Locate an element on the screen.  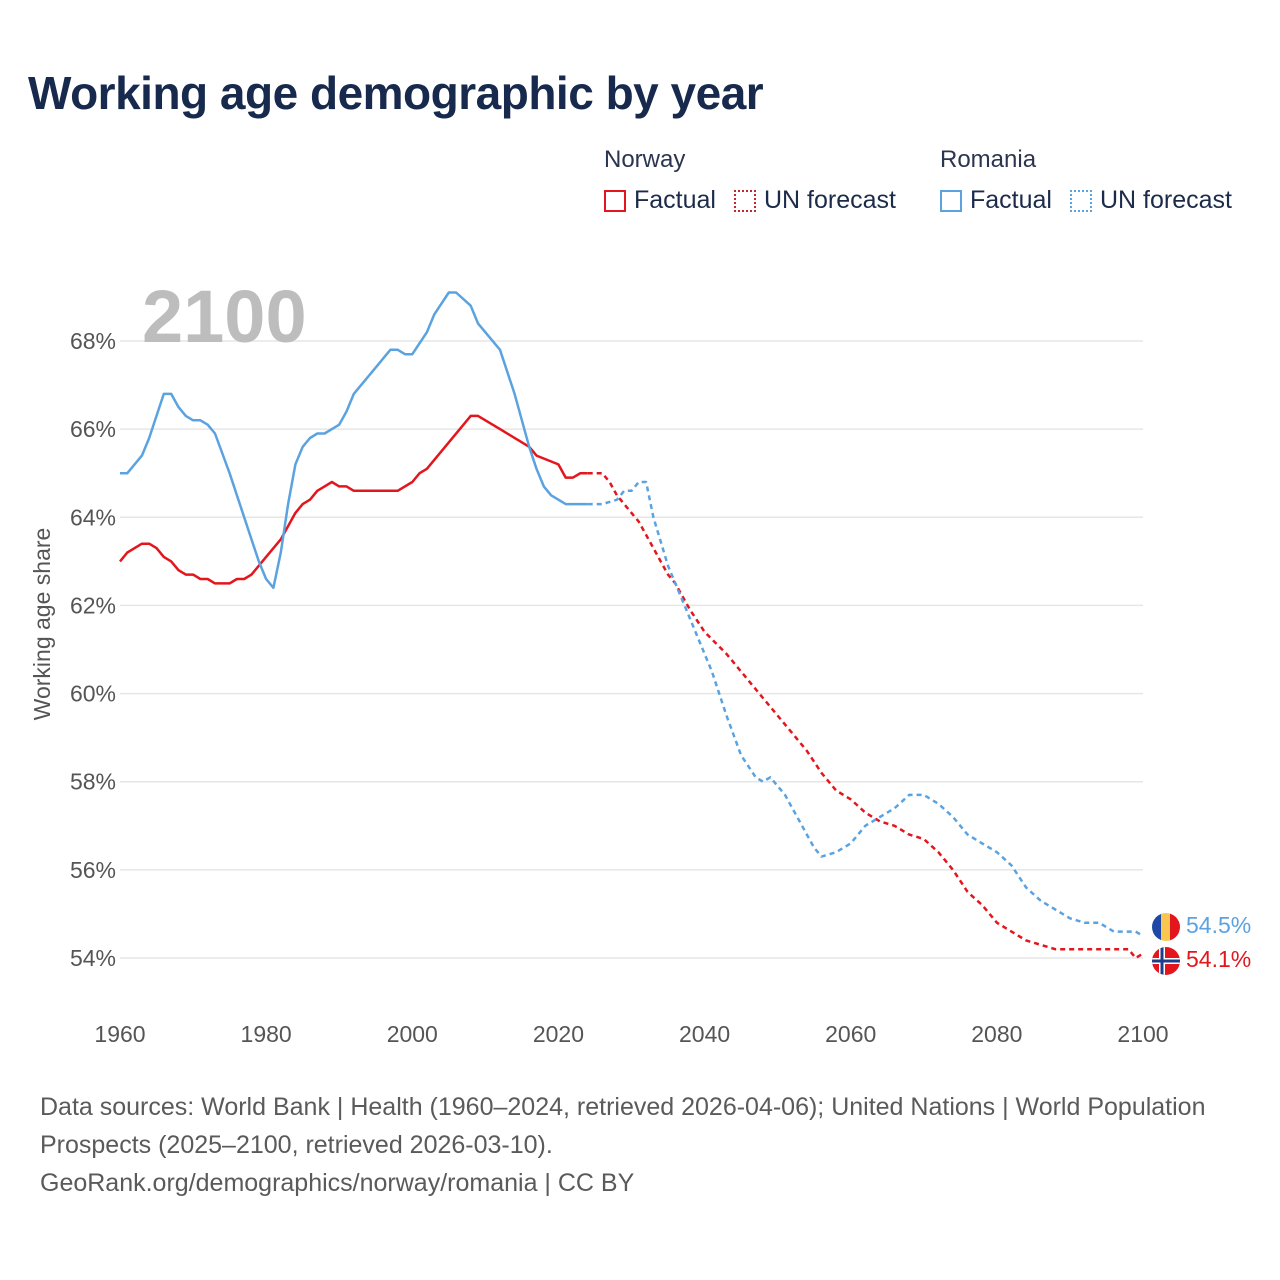
legend-norway-forecast-label: UN forecast is located at coordinates (829, 200).